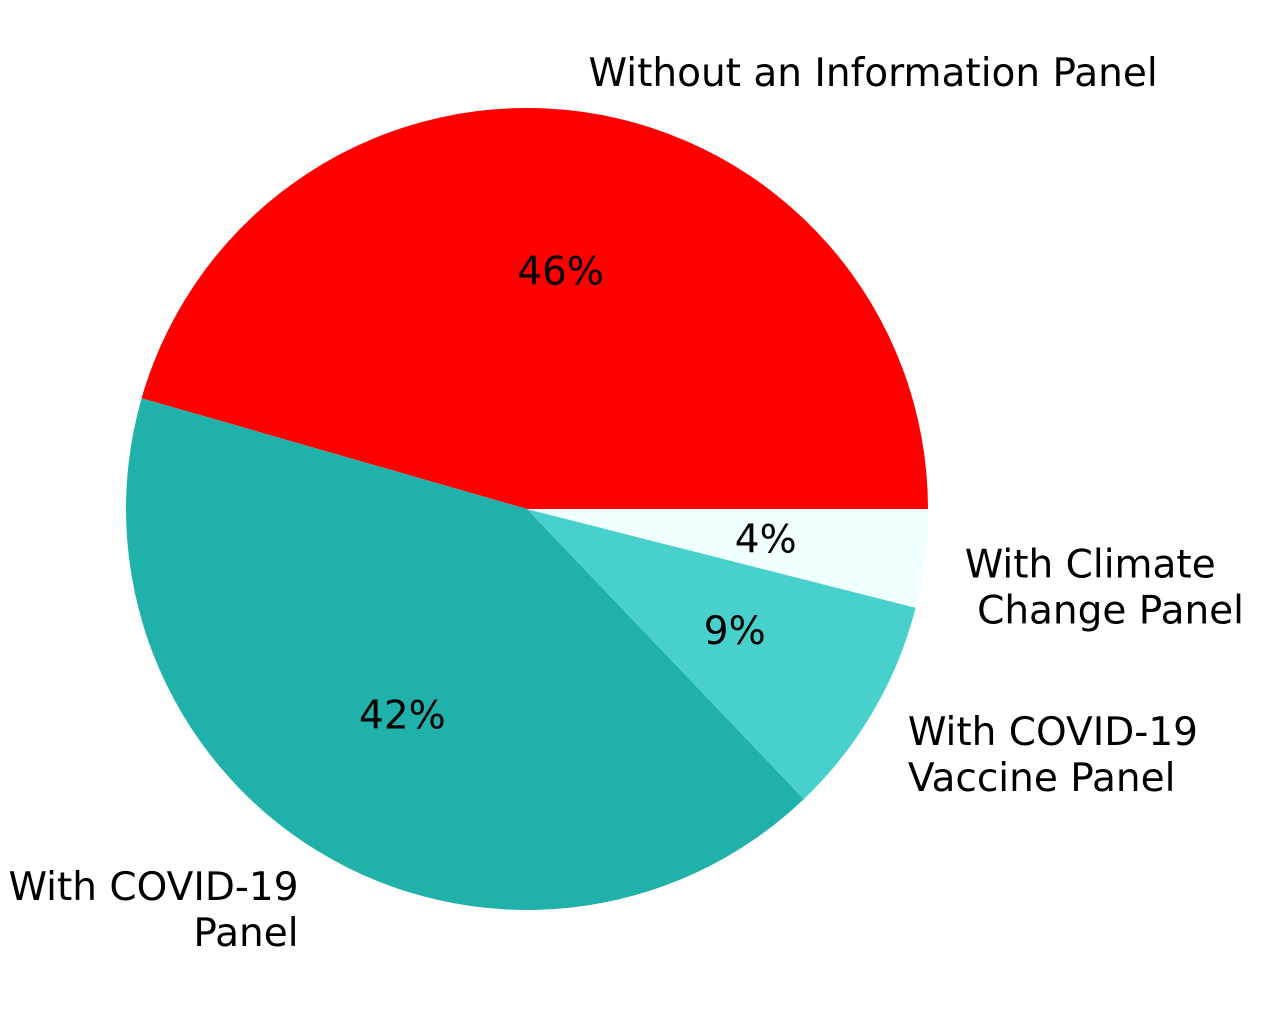 The width and height of the screenshot is (1262, 1019). I want to click on slice-label-2: With COVID-19 Vaccine Panel, so click(1053, 755).